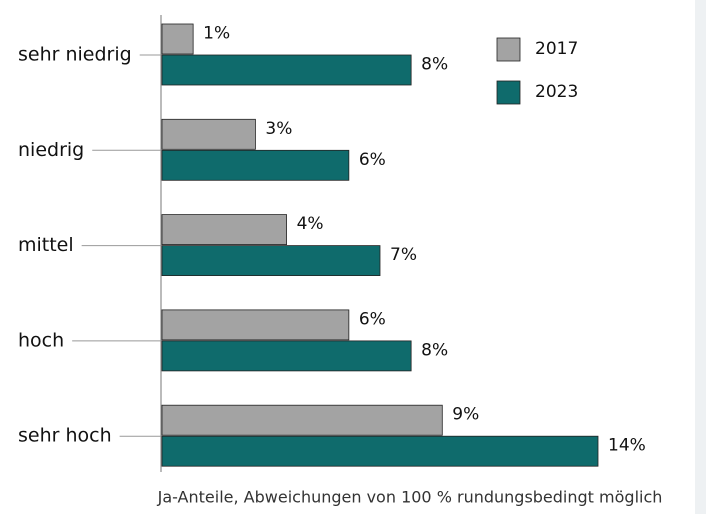 The image size is (706, 514). I want to click on side-strip, so click(700, 257).